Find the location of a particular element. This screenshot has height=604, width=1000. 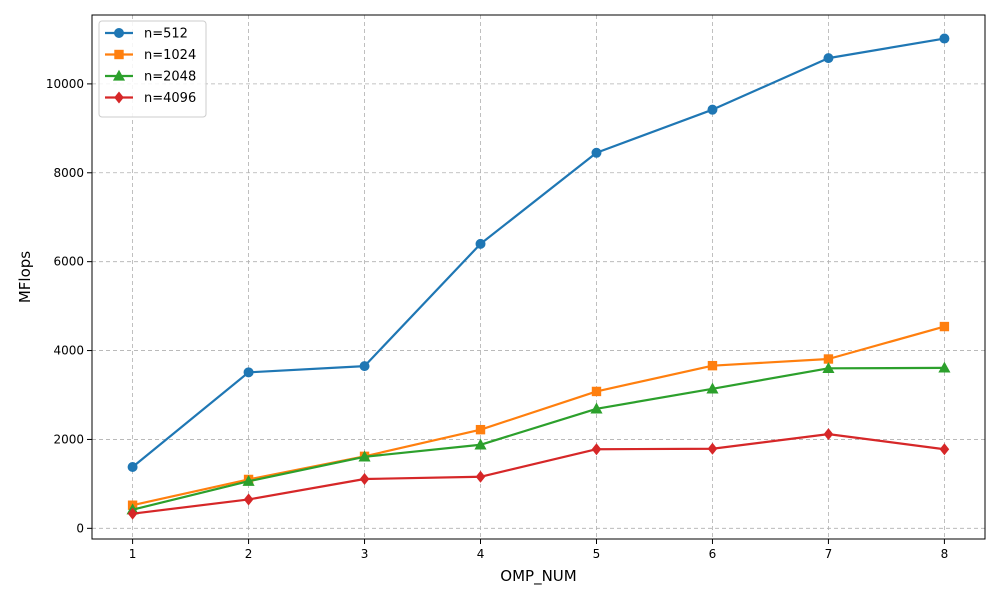

legend-label: n=1024 is located at coordinates (170, 55).